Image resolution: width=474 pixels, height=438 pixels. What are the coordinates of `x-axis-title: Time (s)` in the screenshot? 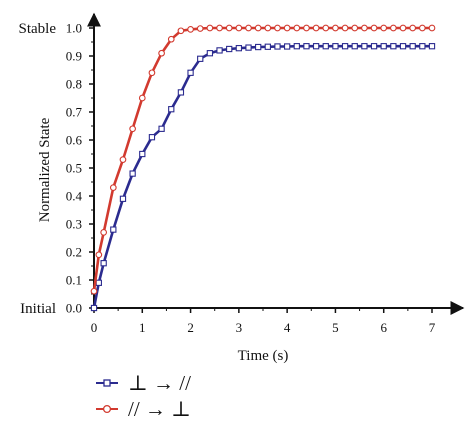 It's located at (263, 356).